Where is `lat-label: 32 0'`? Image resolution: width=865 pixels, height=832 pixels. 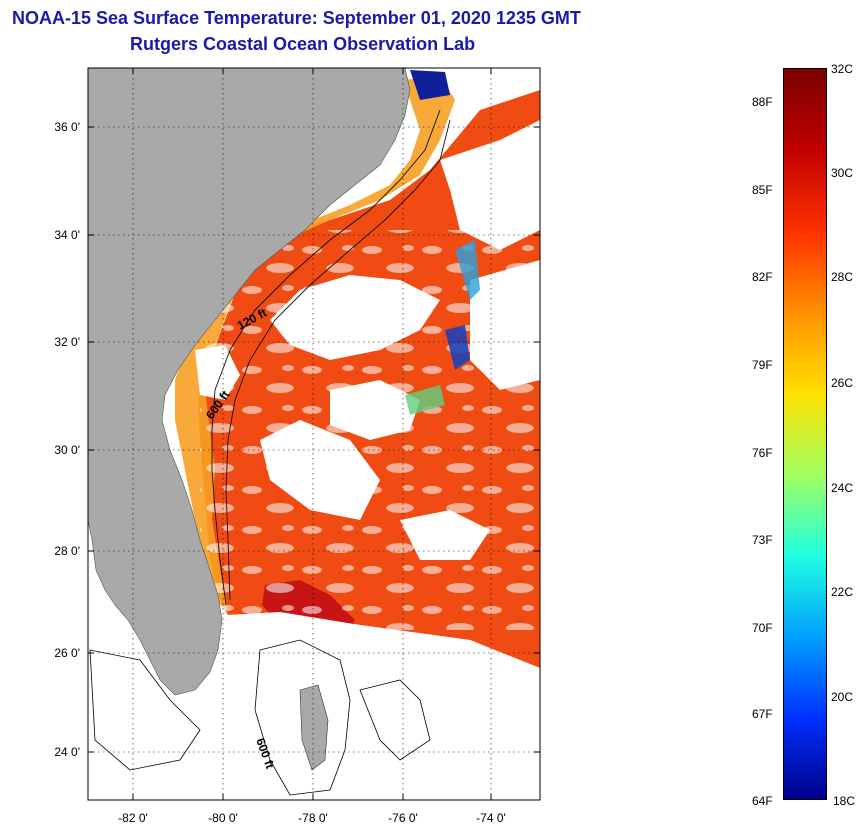
lat-label: 32 0' is located at coordinates (67, 342).